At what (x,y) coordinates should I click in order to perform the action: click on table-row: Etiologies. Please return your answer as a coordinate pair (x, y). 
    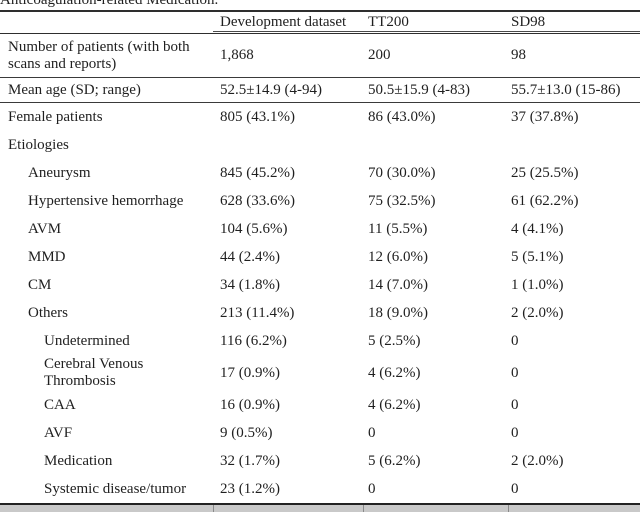
    Looking at the image, I should click on (320, 145).